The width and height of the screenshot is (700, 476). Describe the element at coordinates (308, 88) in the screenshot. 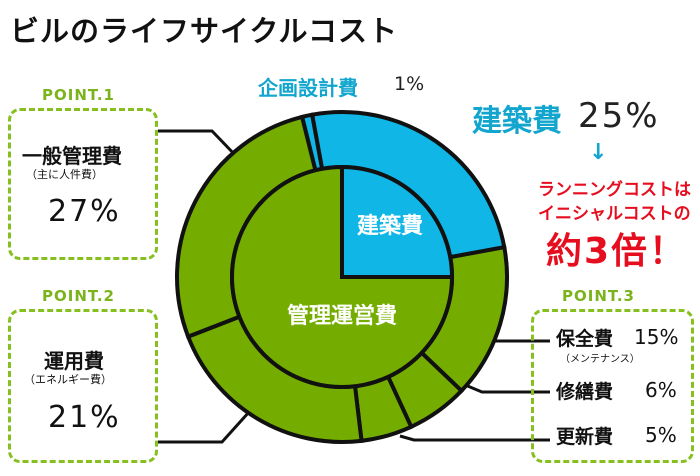

I see `planning-name: 企画設計費` at that location.